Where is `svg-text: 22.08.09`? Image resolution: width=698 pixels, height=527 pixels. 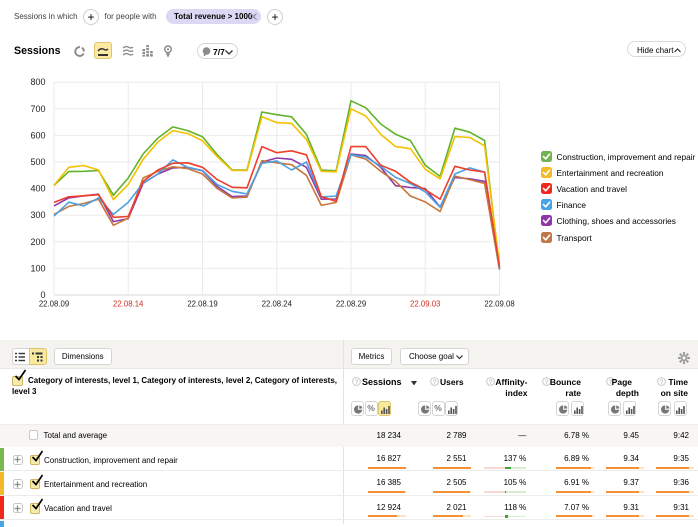 svg-text: 22.08.09 is located at coordinates (54, 304).